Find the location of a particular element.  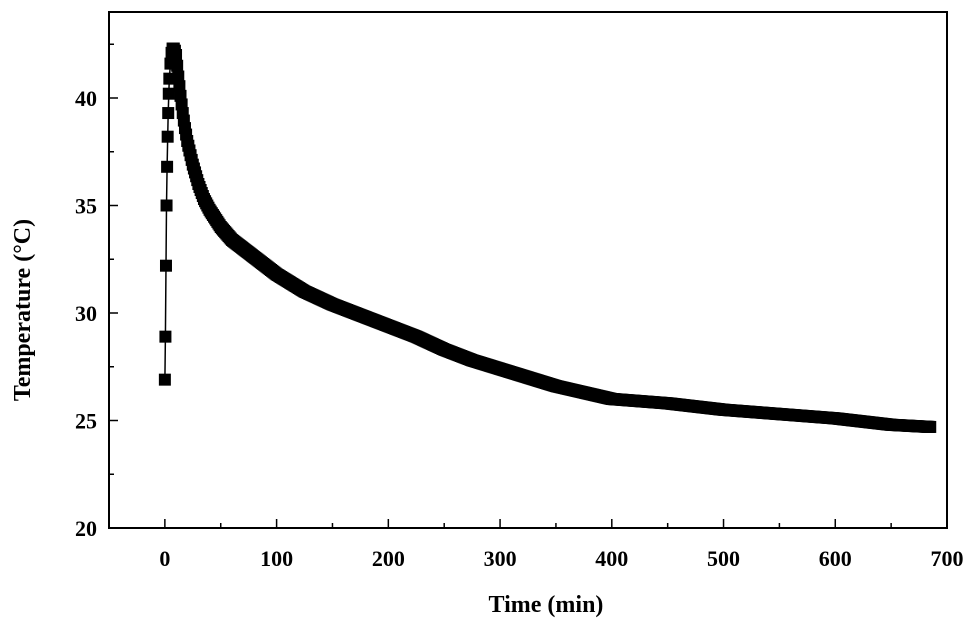

x-tick-label: 700 is located at coordinates (947, 558).